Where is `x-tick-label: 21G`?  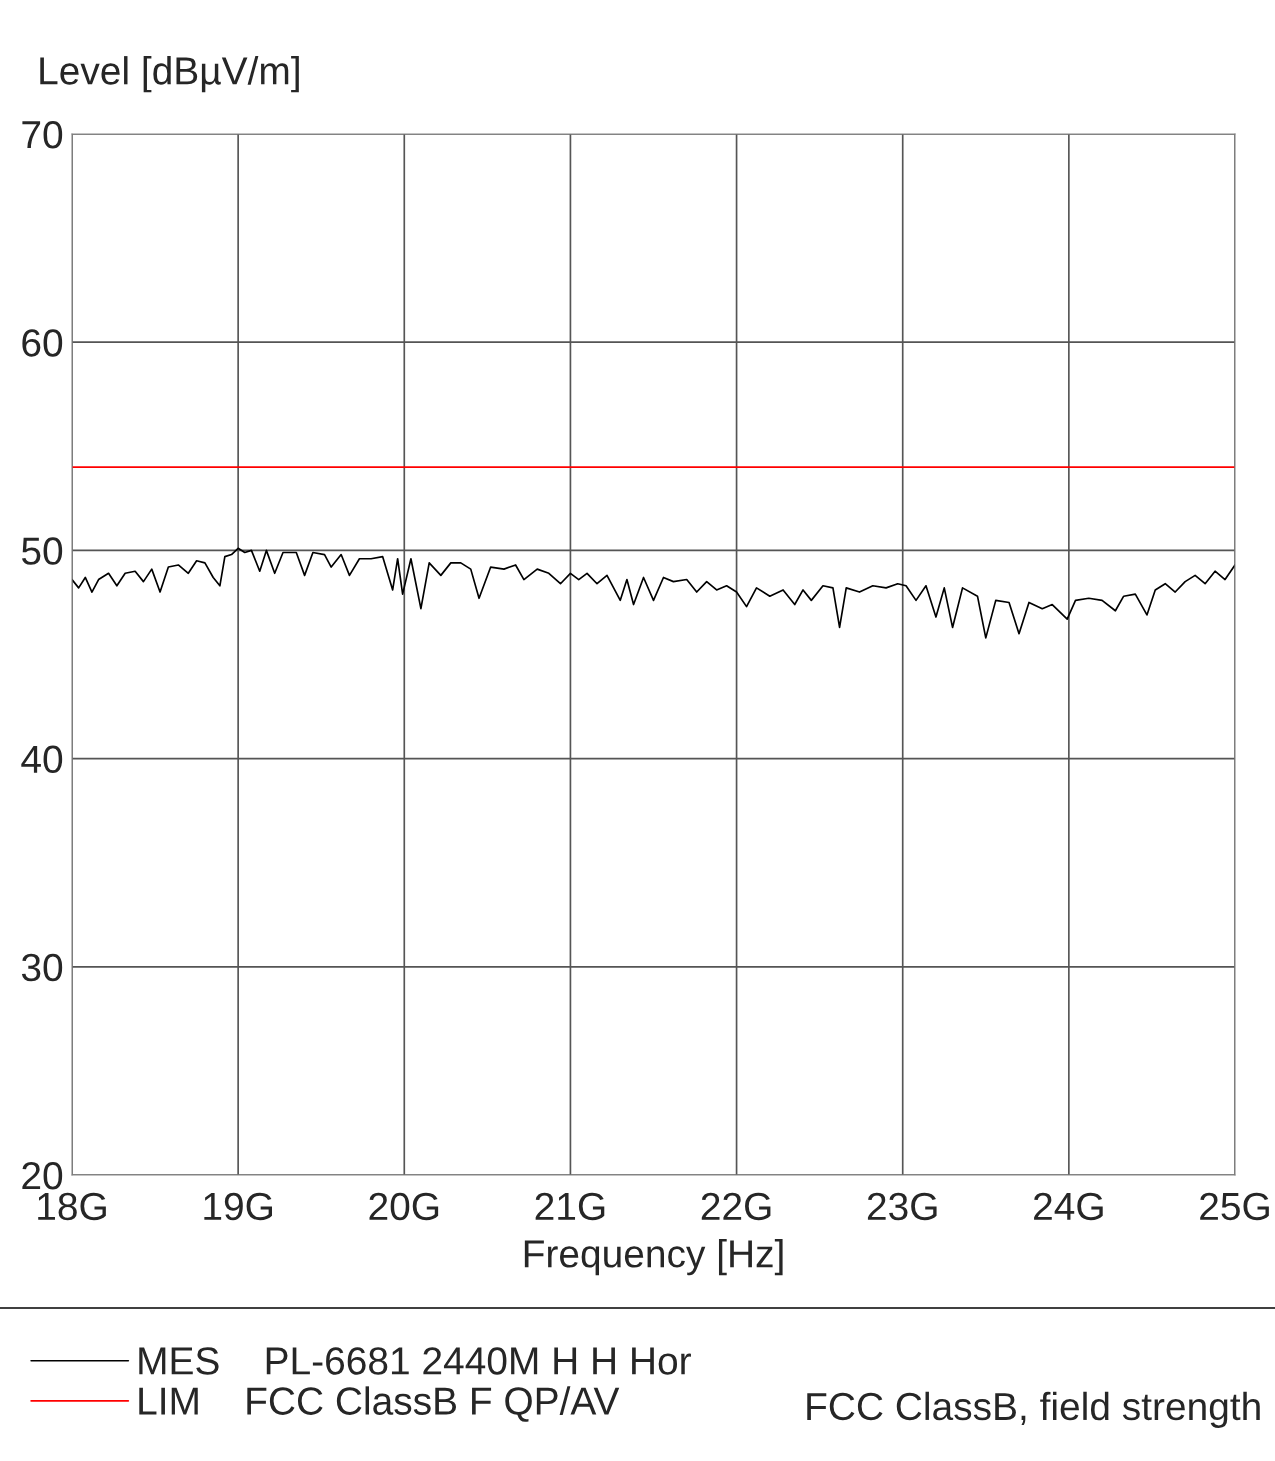 x-tick-label: 21G is located at coordinates (570, 1206).